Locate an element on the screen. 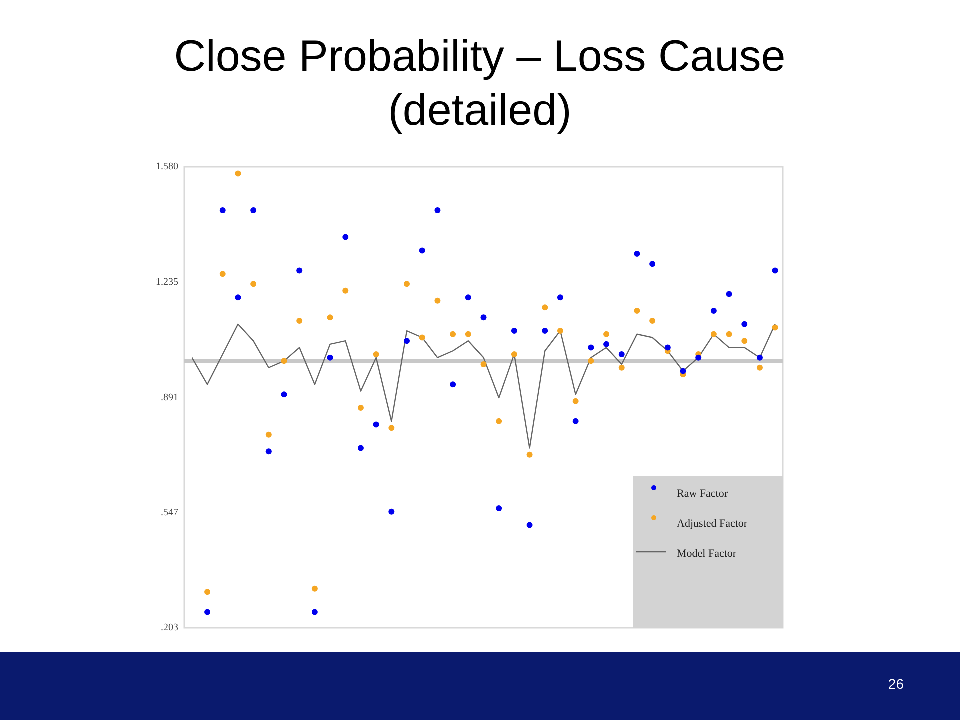  y-tick-label: .547 is located at coordinates (169, 512).